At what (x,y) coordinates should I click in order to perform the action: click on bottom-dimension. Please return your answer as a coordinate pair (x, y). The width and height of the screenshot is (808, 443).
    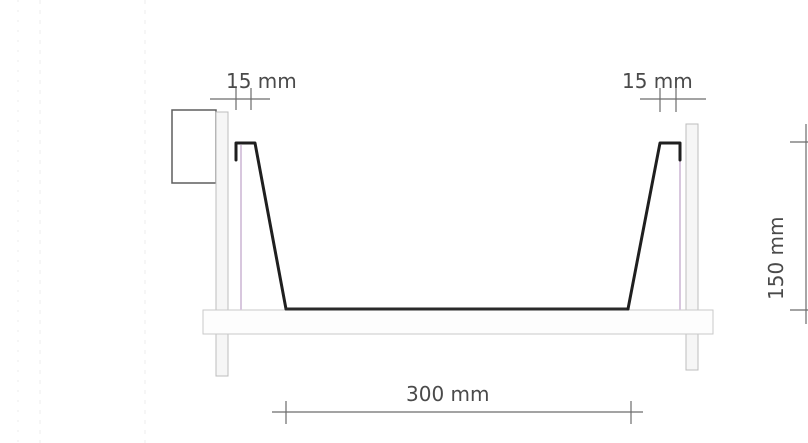
    Looking at the image, I should click on (457, 412).